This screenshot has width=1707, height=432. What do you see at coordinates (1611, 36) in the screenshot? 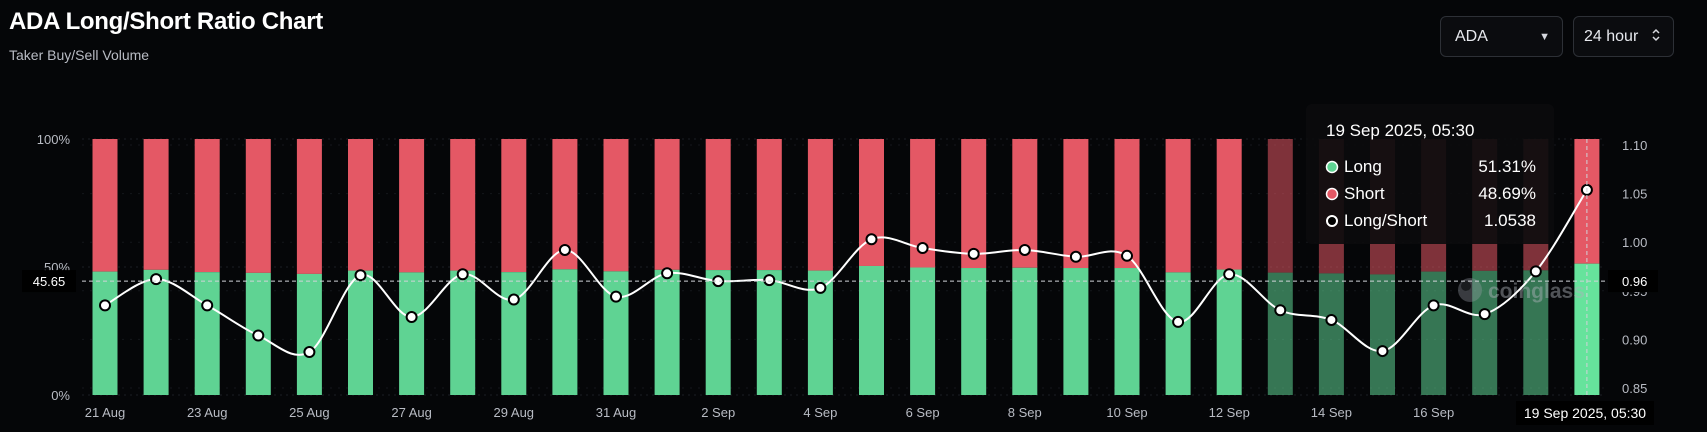
I see `period-select-value: 24 hour` at bounding box center [1611, 36].